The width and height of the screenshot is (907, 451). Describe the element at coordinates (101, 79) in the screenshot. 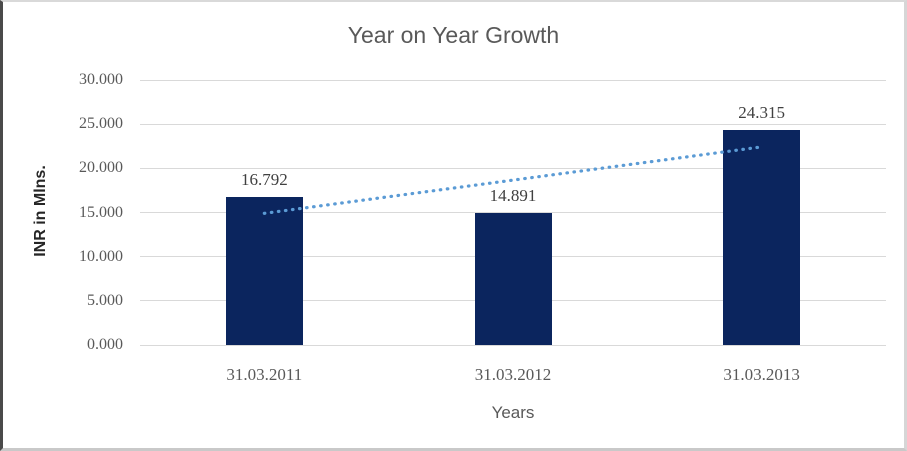

I see `y-tick-label: 30.000` at that location.